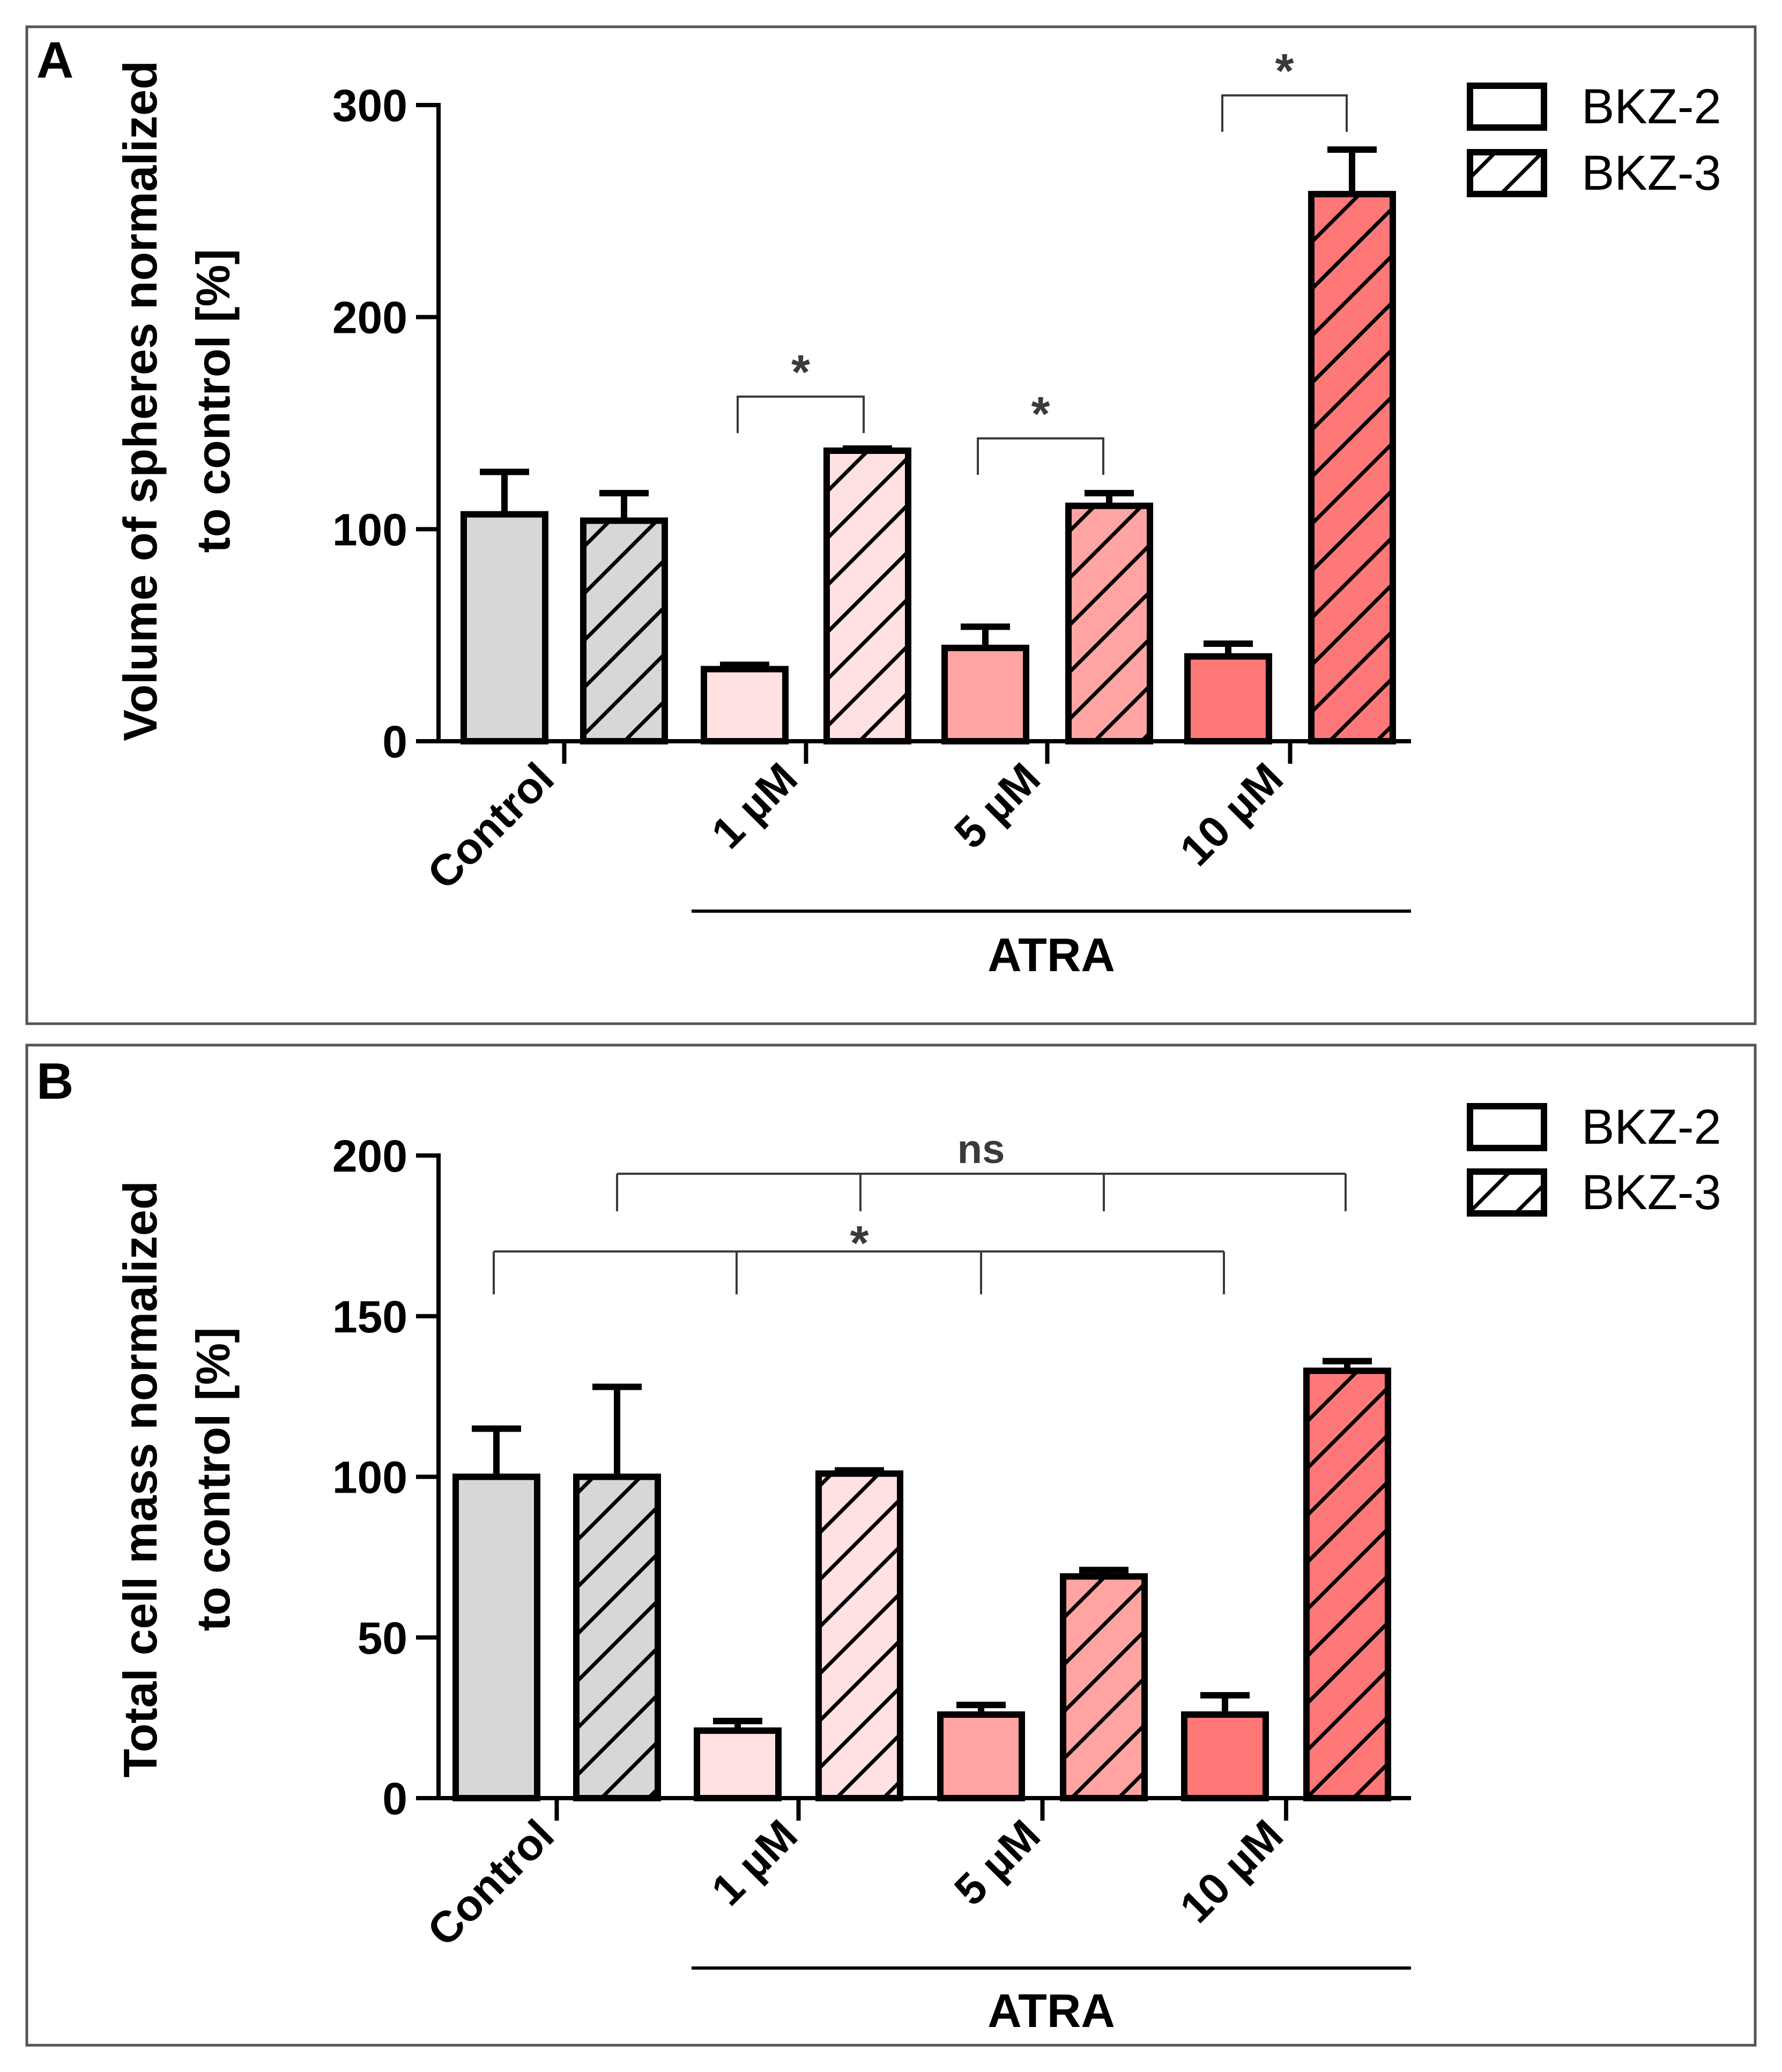  I want to click on panel-b-bar-bkz-3-10um-errorbar, so click(1347, 1364).